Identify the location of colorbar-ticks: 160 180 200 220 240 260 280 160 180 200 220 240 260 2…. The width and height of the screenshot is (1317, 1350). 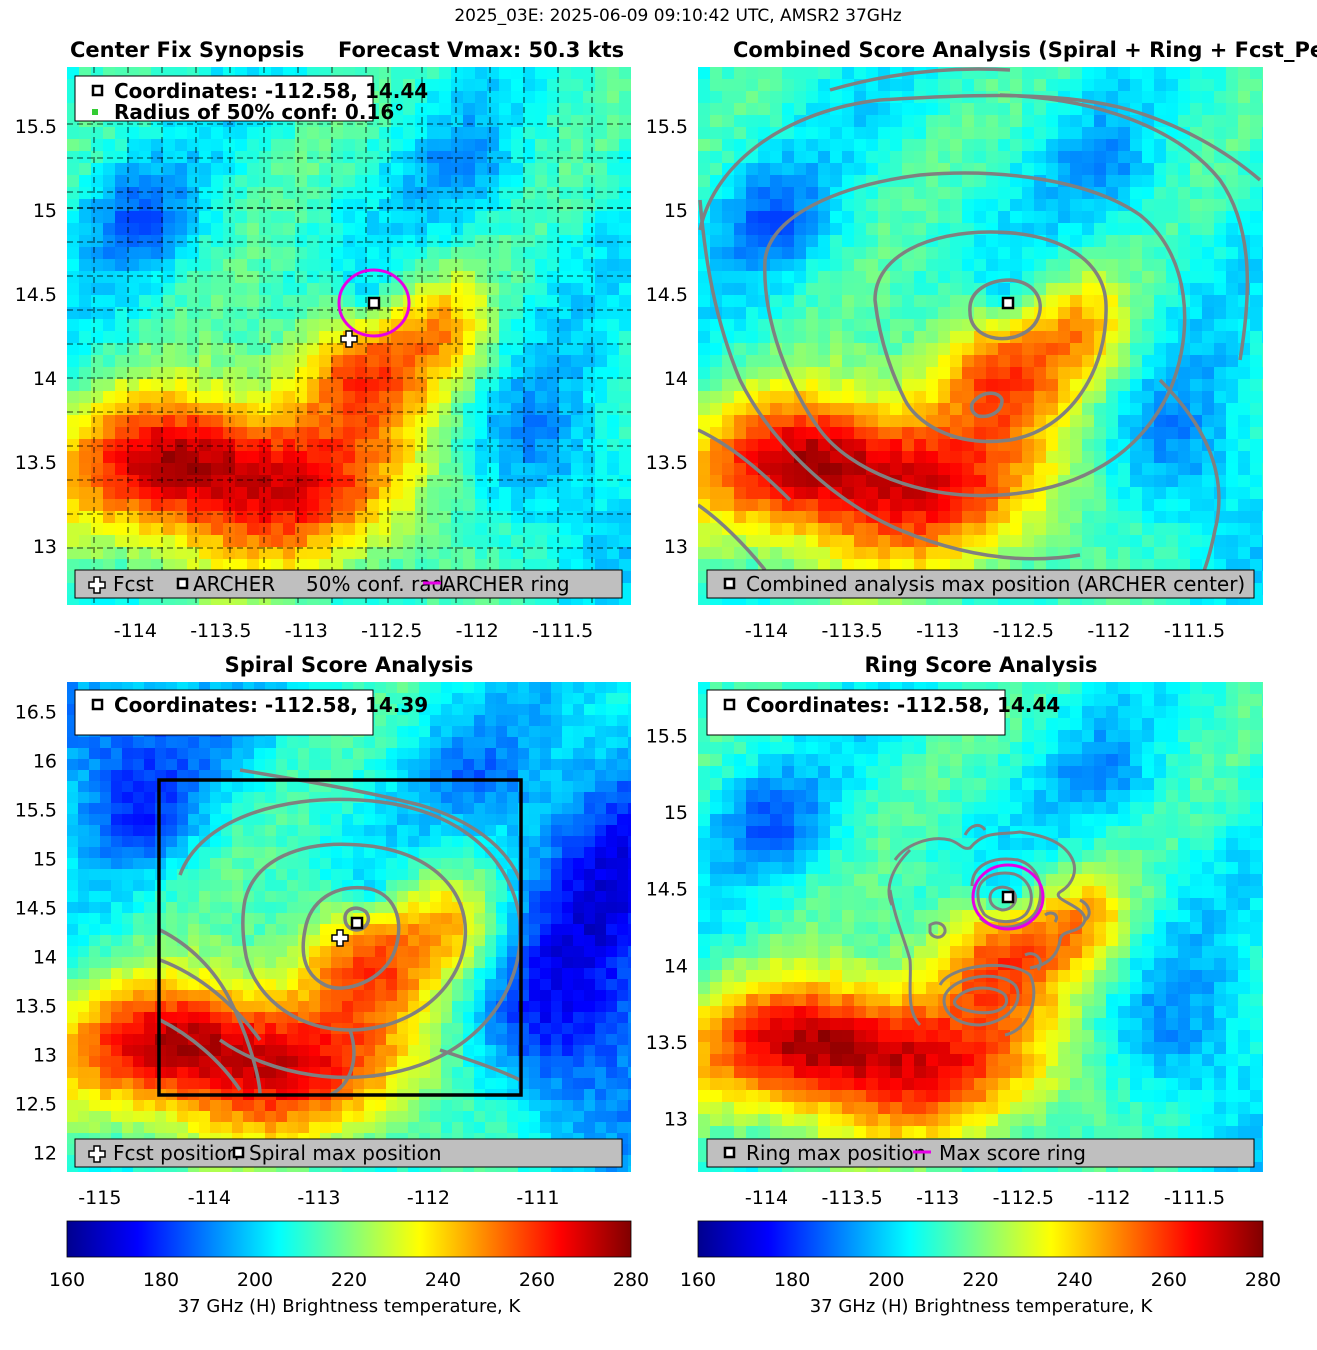
(665, 1280).